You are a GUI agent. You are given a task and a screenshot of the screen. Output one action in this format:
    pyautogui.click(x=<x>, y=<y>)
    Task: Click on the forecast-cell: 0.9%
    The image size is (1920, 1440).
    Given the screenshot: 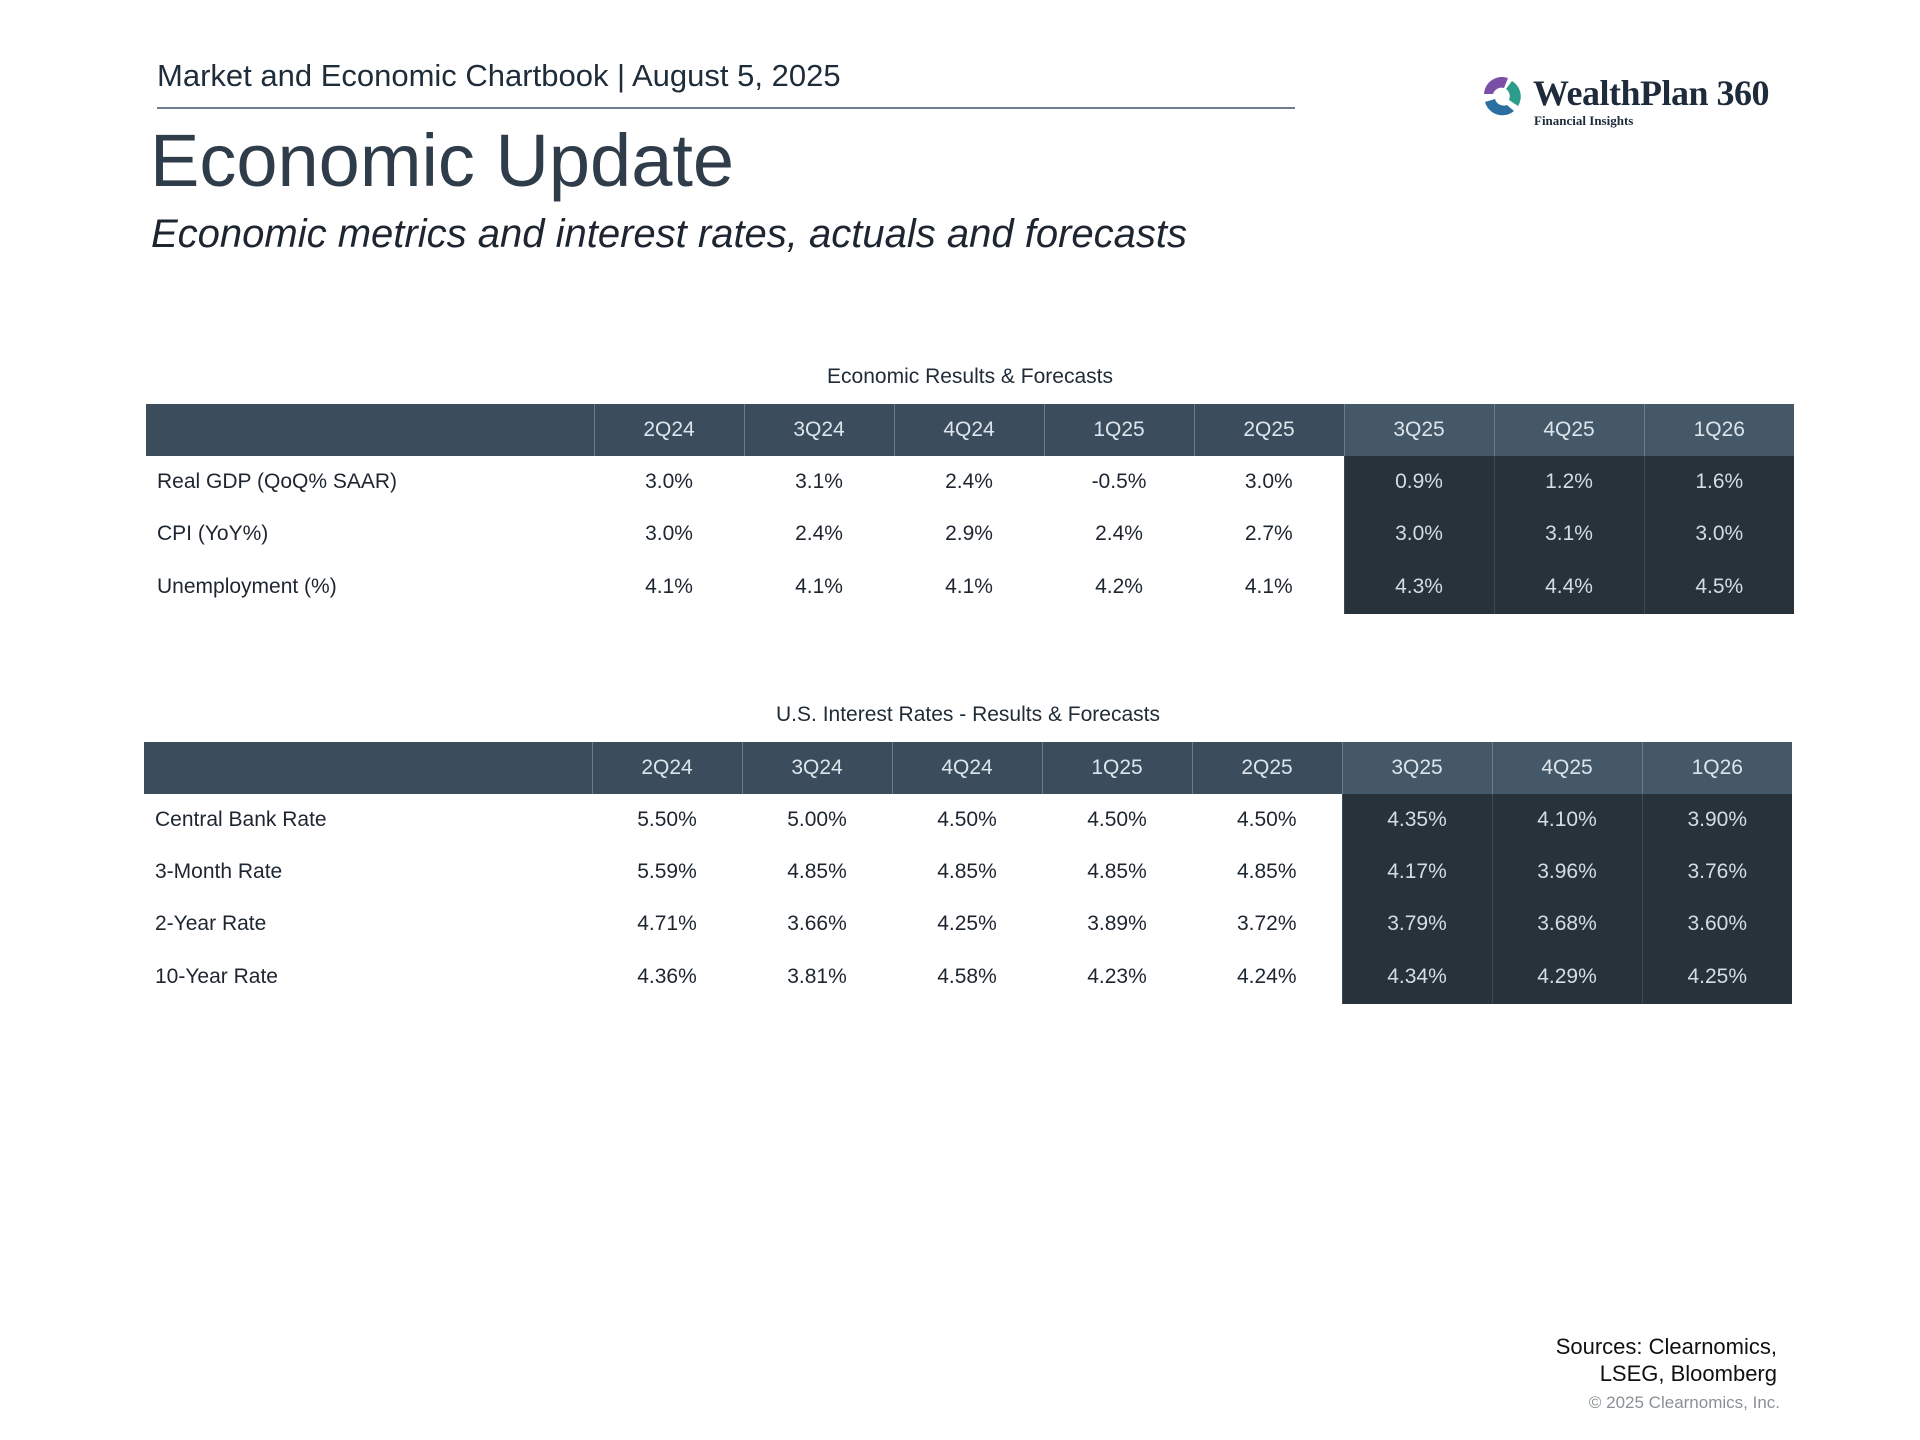 What is the action you would take?
    pyautogui.click(x=1418, y=482)
    